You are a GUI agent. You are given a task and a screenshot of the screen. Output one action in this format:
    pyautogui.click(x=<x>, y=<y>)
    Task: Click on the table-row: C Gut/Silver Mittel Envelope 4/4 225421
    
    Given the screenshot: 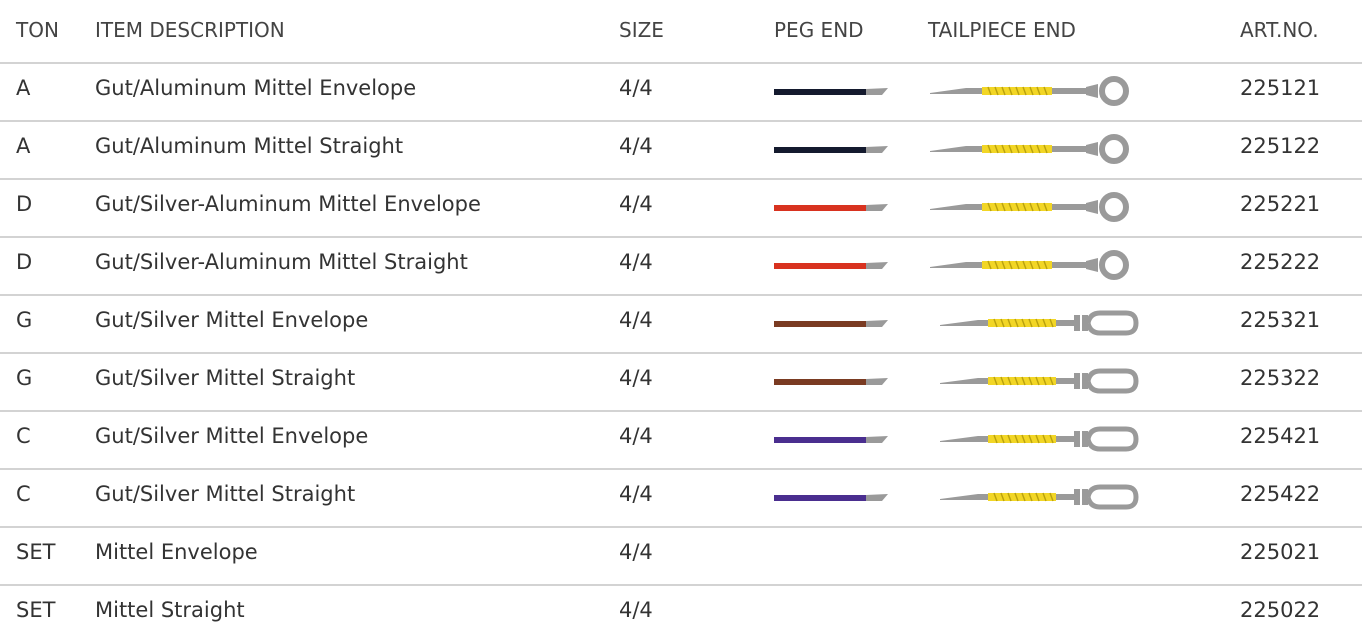 What is the action you would take?
    pyautogui.click(x=681, y=439)
    